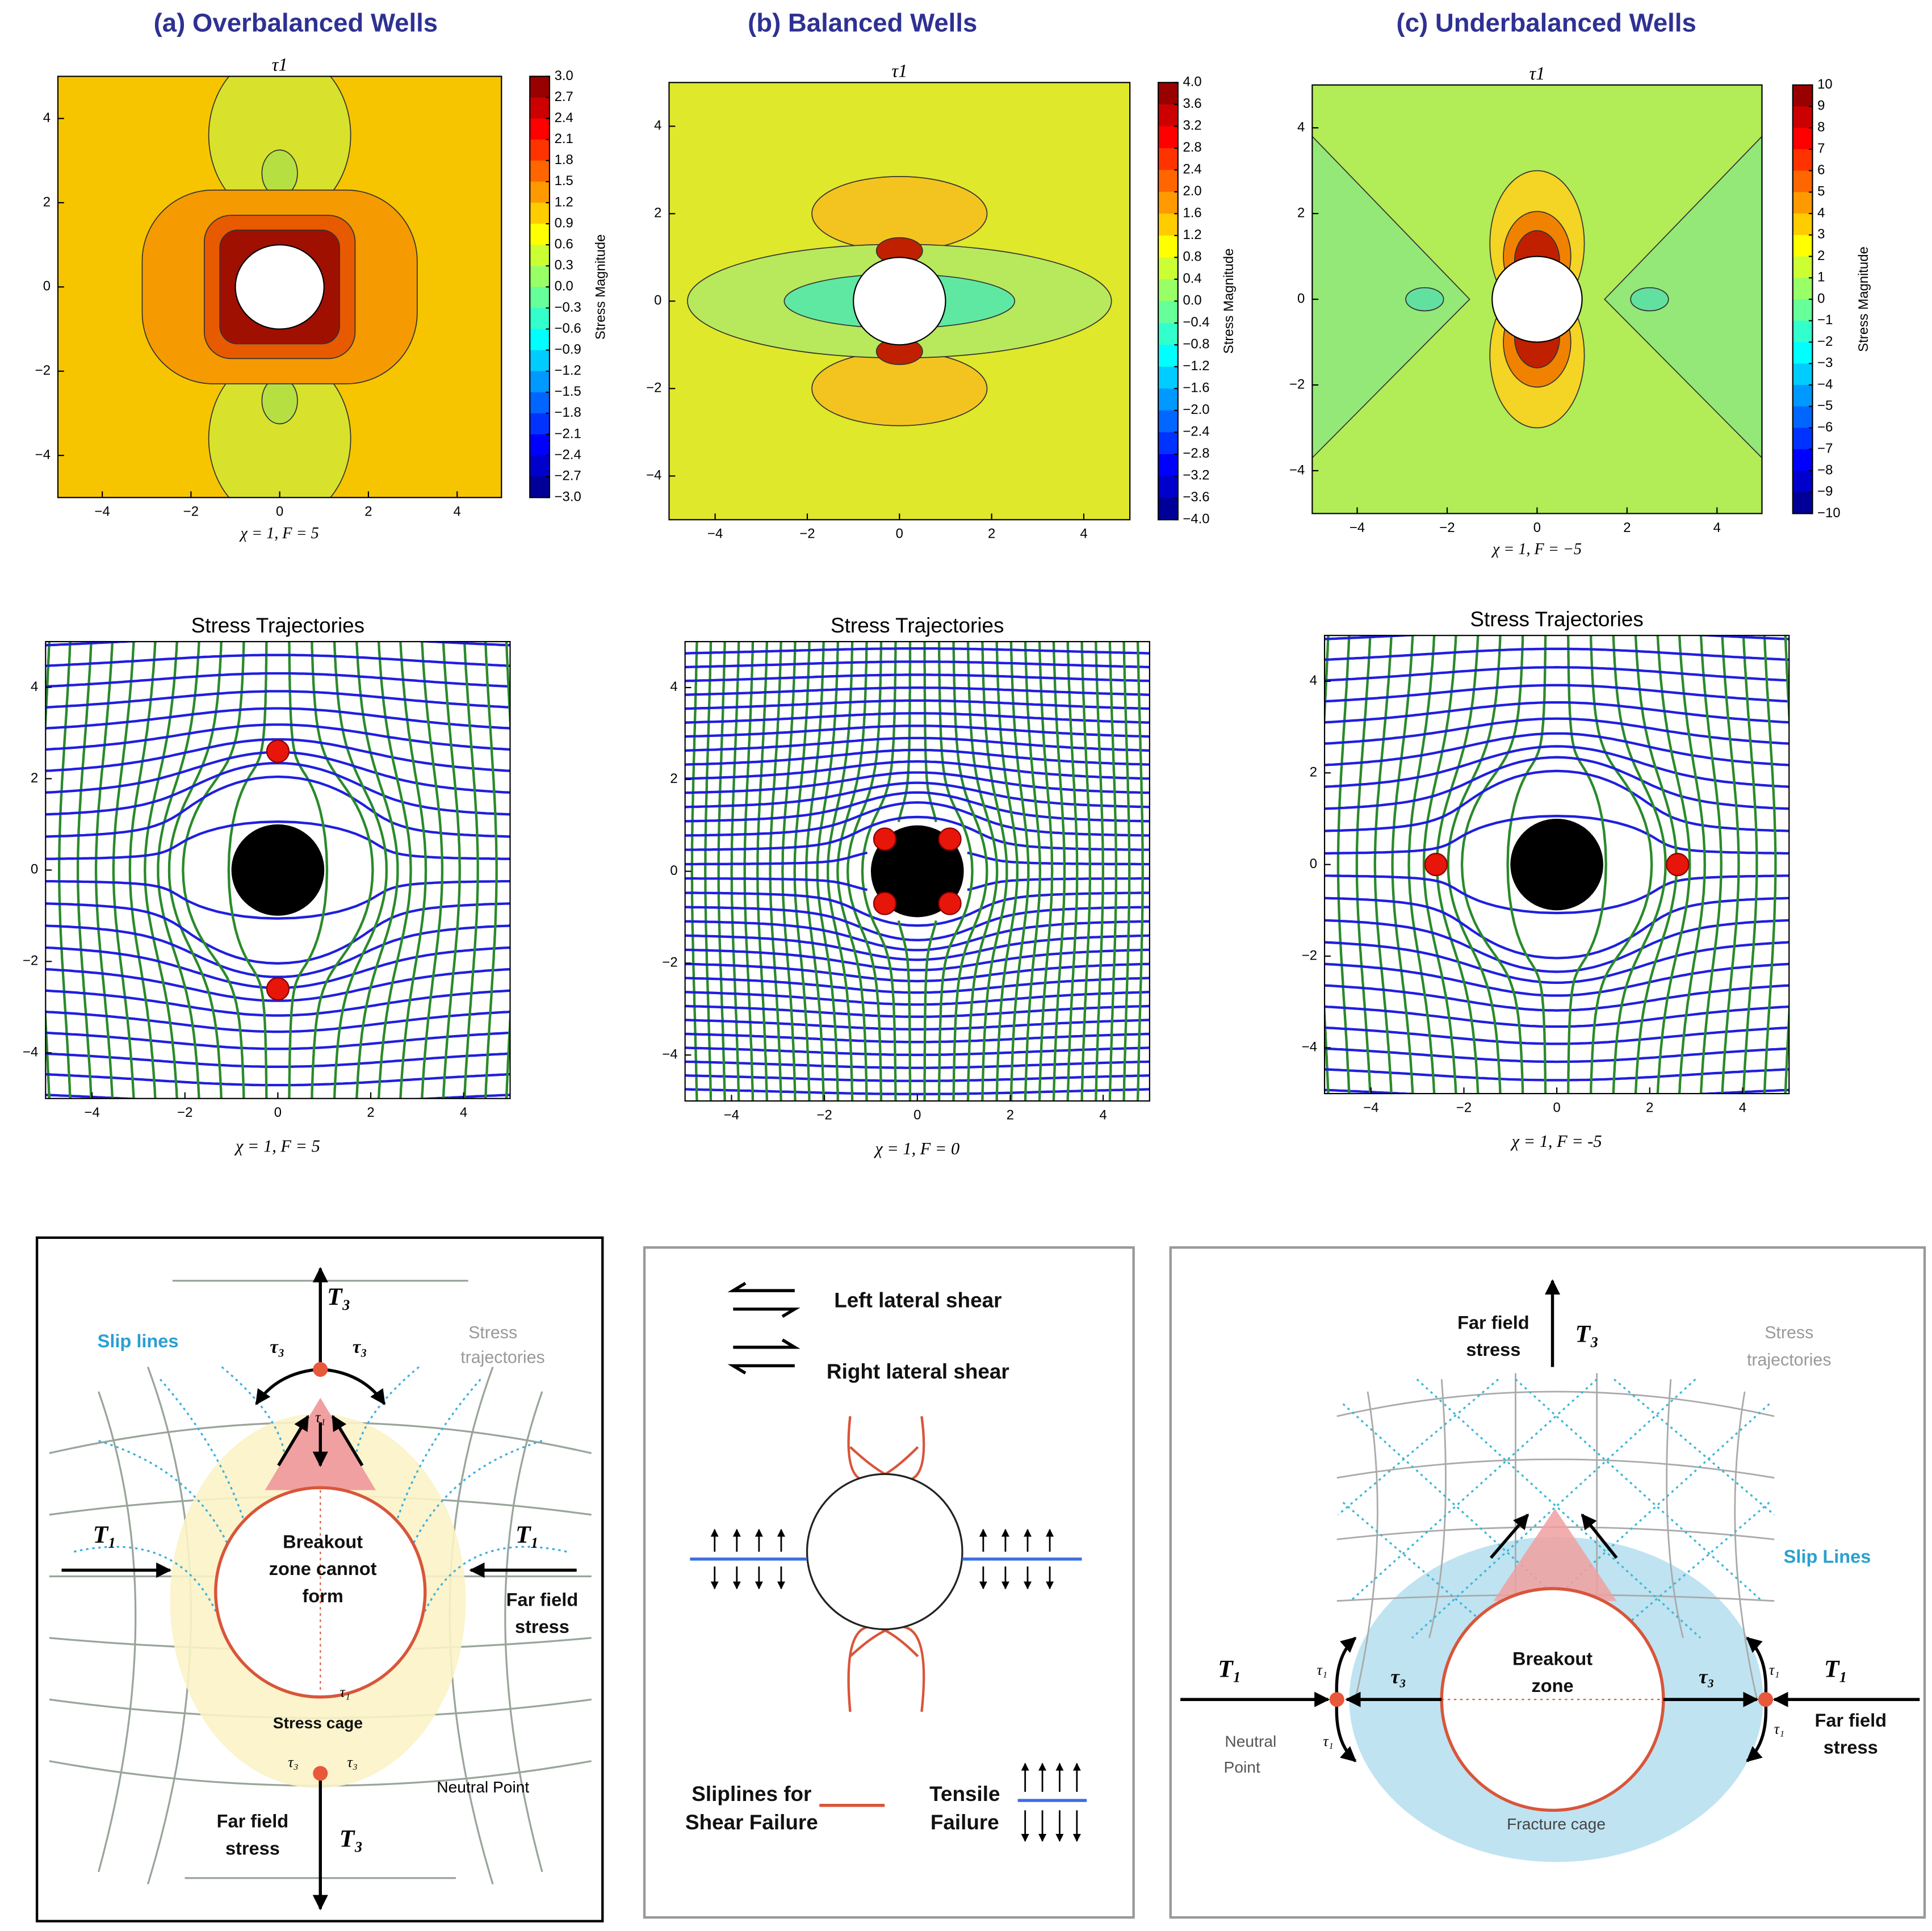  What do you see at coordinates (1627, 527) in the screenshot?
I see `x-tick-label: 2` at bounding box center [1627, 527].